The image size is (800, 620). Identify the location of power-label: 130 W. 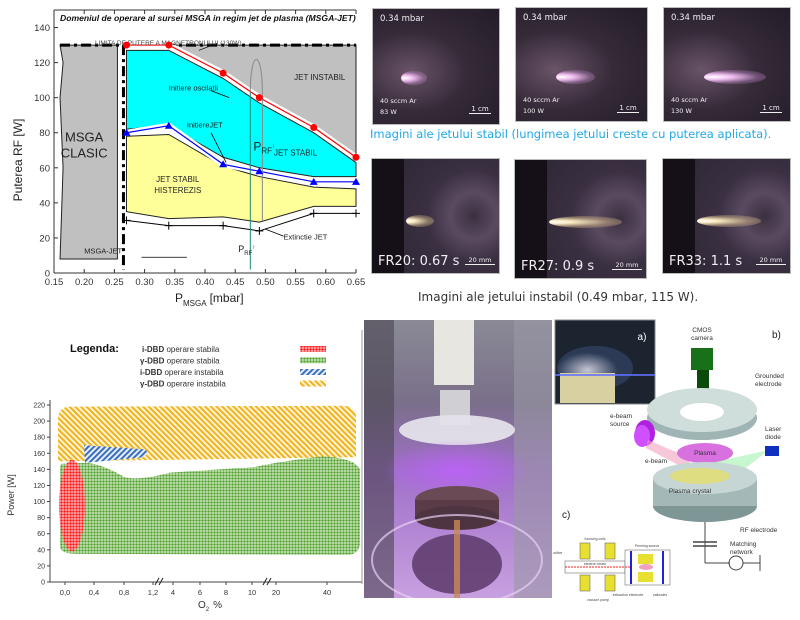
(681, 111).